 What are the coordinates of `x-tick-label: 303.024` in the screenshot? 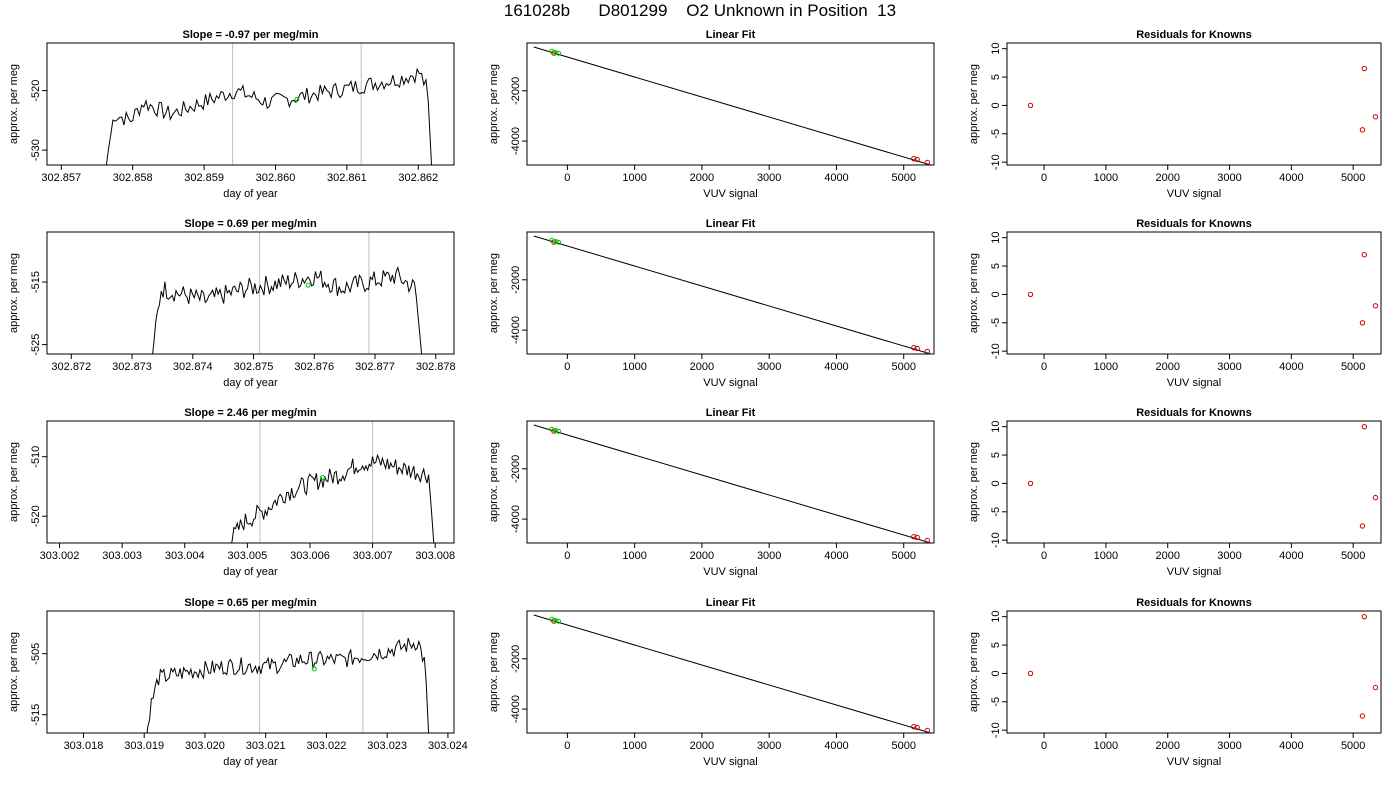 It's located at (448, 746).